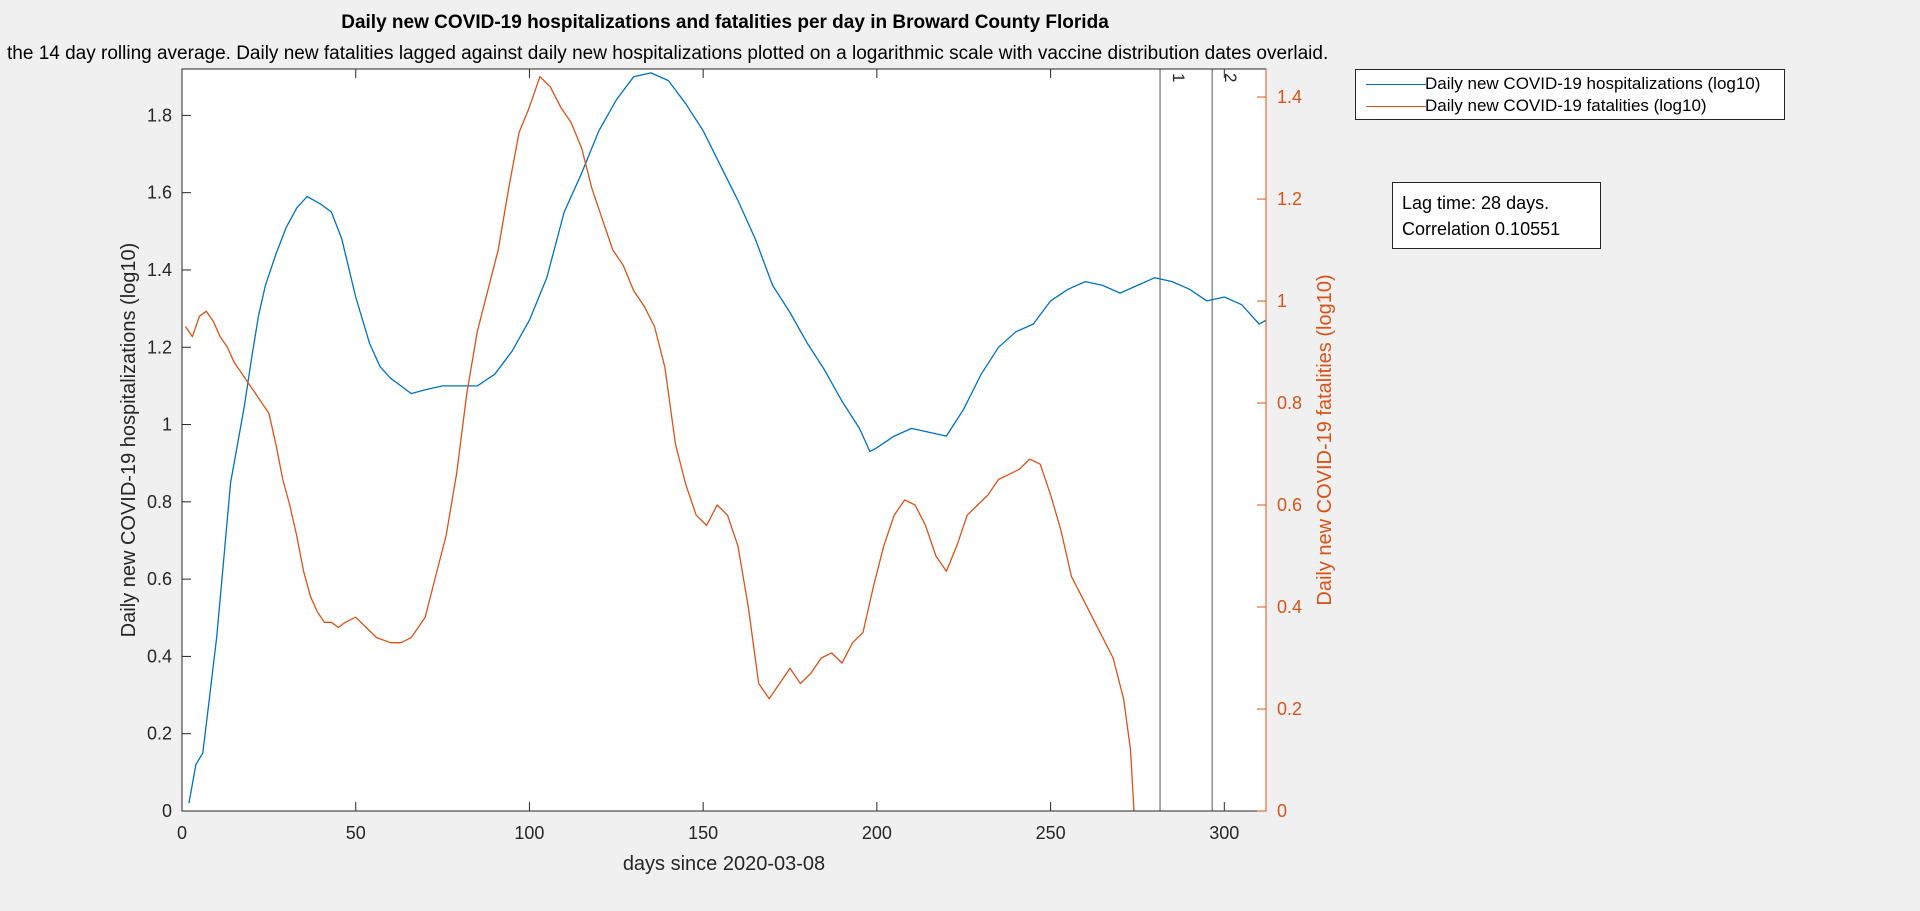 The image size is (1920, 911). What do you see at coordinates (1282, 811) in the screenshot?
I see `right-y-tick-label: 0` at bounding box center [1282, 811].